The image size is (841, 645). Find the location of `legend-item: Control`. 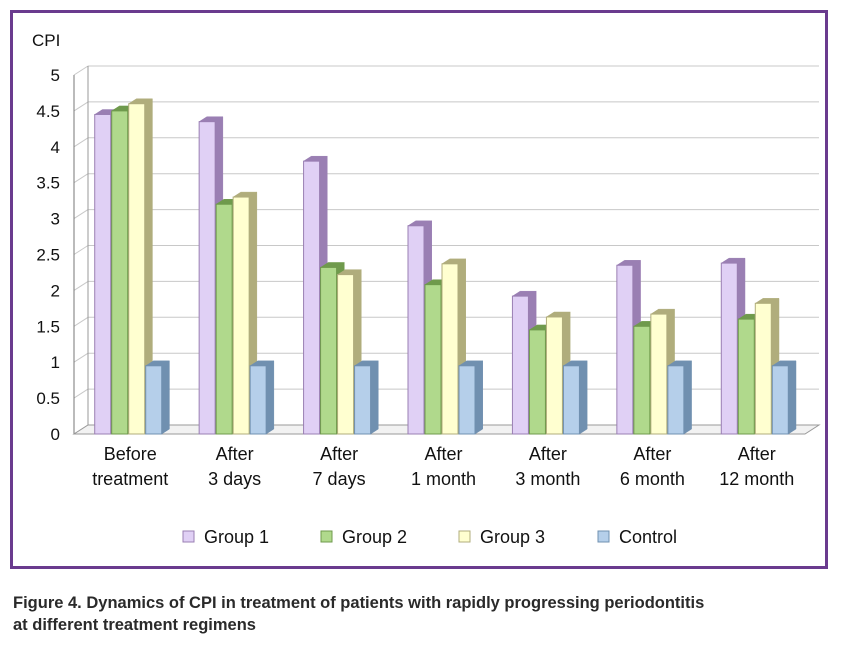

legend-item: Control is located at coordinates (637, 537).